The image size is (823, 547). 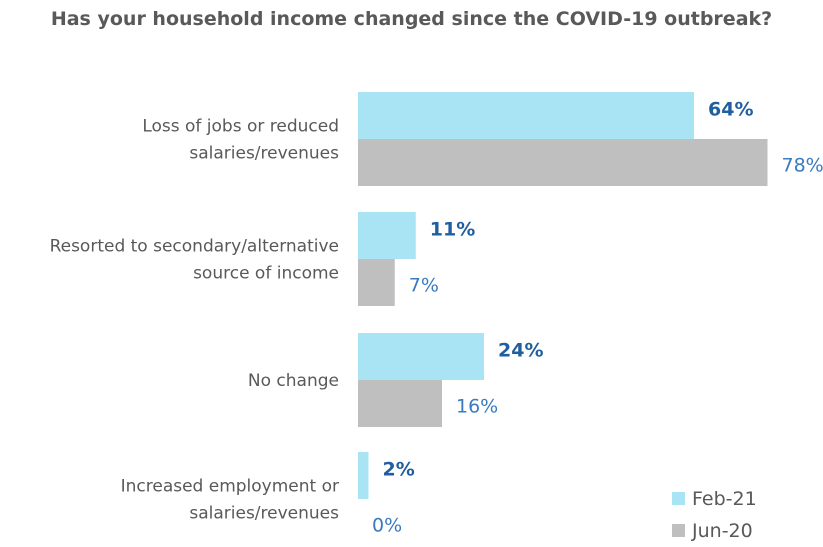 What do you see at coordinates (802, 166) in the screenshot?
I see `data-label: 78%` at bounding box center [802, 166].